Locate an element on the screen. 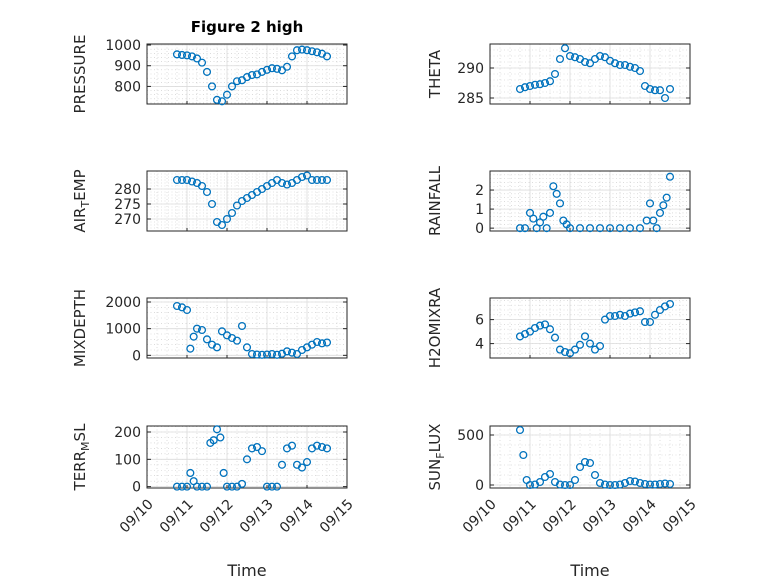 This screenshot has width=778, height=583. panel-mixdepth: 0 1000 2000 MIXDEPTH is located at coordinates (209, 328).